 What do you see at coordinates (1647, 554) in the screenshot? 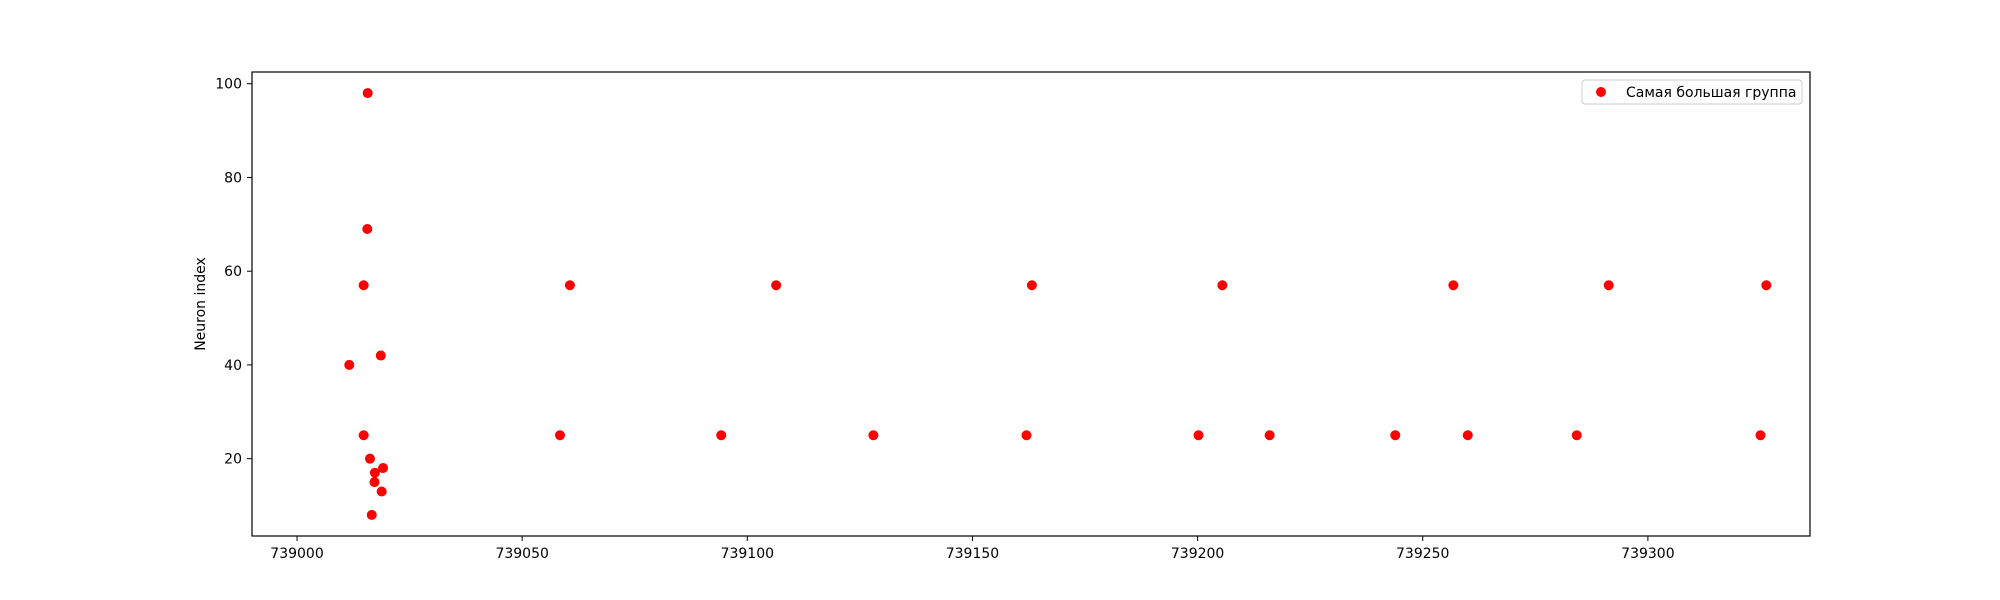
I see `x-tick-label: 739300` at bounding box center [1647, 554].